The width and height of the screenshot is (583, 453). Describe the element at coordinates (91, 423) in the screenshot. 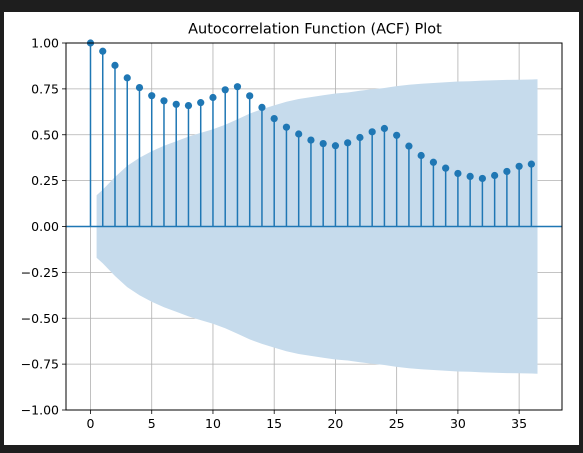

I see `x-tick-label: 0` at that location.